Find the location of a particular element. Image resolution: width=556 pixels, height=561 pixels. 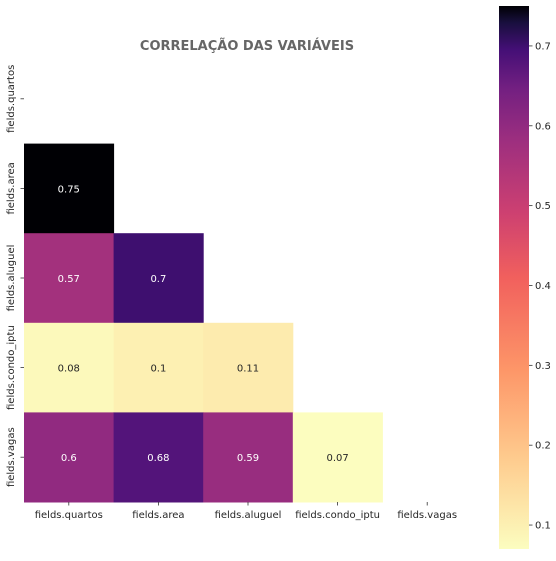

colorbar-tick-label-3: 0.4 is located at coordinates (543, 286).